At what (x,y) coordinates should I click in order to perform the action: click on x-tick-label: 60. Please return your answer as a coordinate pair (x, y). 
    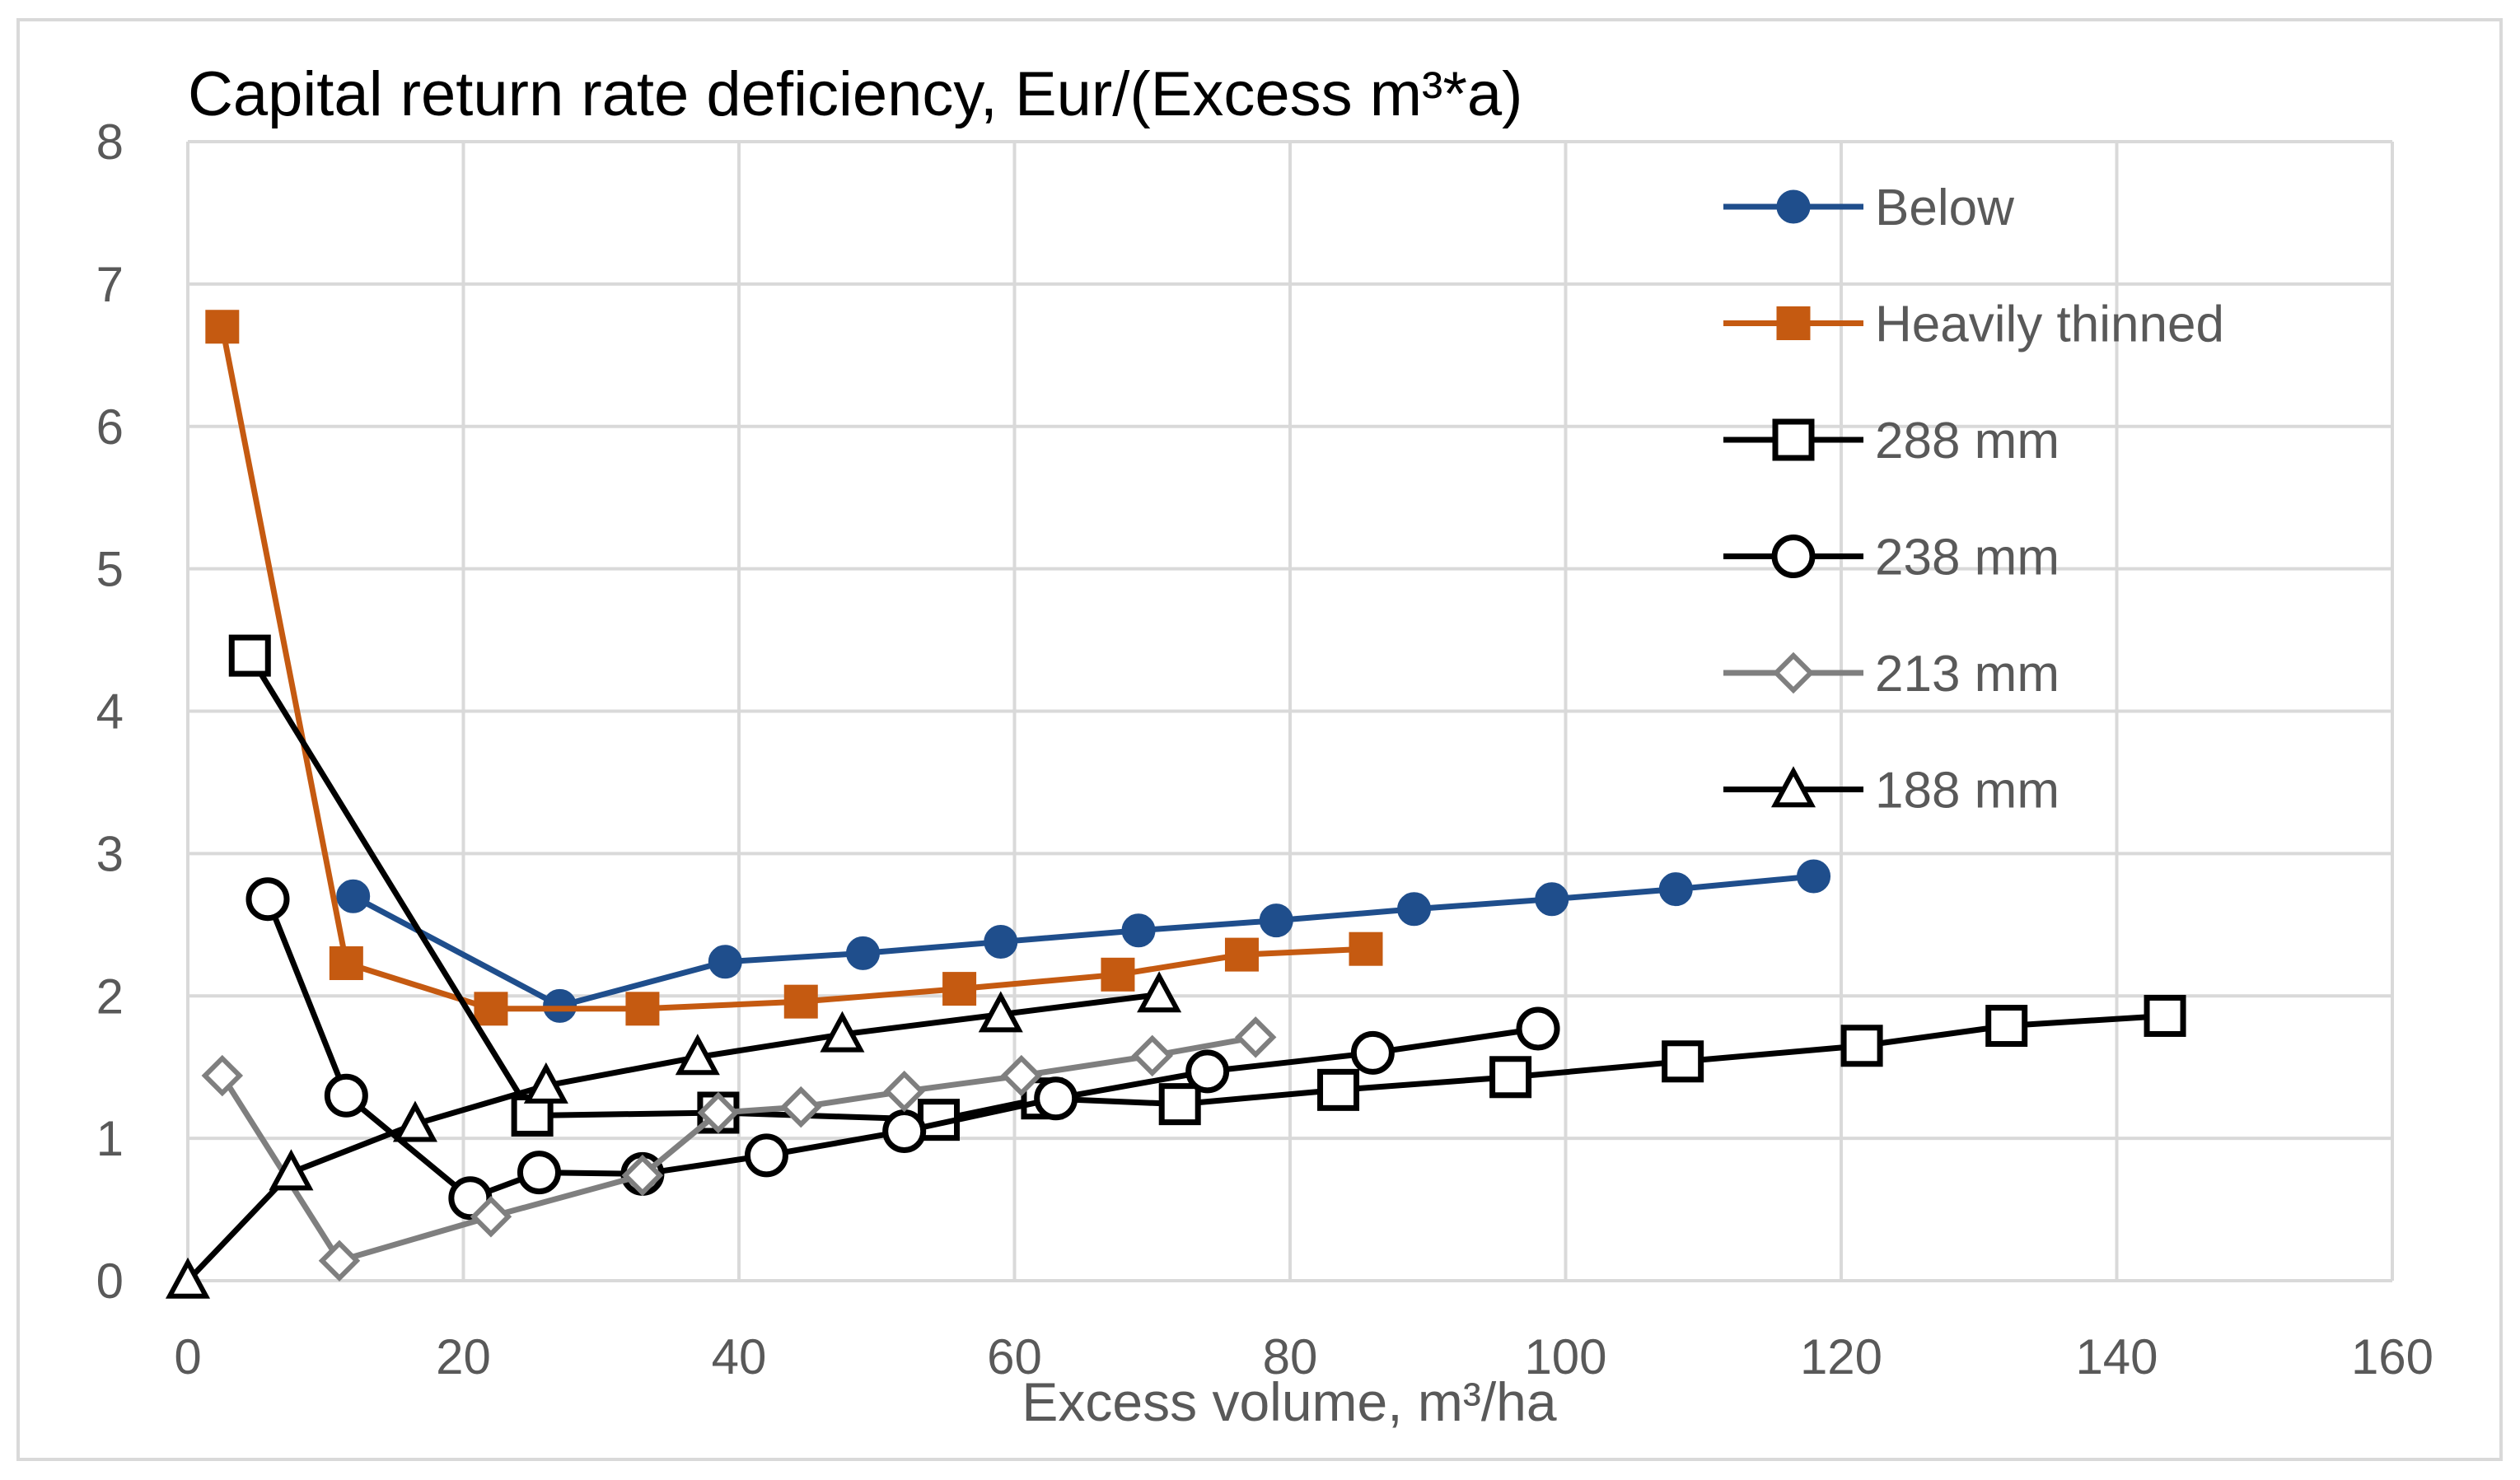
    Looking at the image, I should click on (1014, 1356).